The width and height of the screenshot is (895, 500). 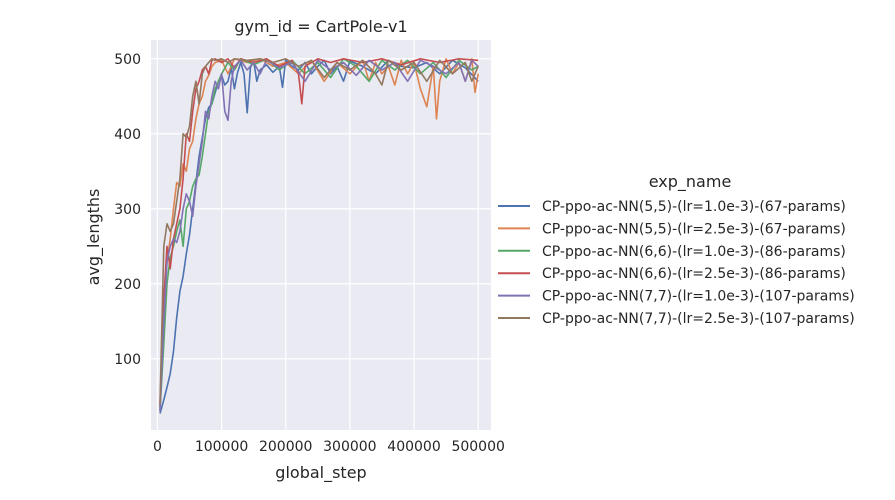 I want to click on x-tick-label: 0, so click(x=157, y=447).